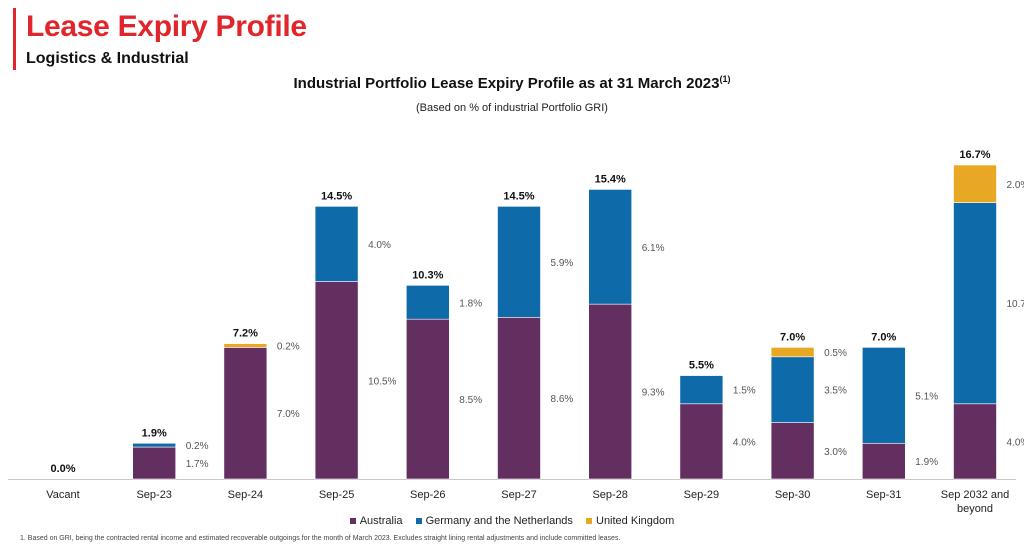 The width and height of the screenshot is (1024, 548). I want to click on page-subtitle: Logistics & Industrial, so click(107, 58).